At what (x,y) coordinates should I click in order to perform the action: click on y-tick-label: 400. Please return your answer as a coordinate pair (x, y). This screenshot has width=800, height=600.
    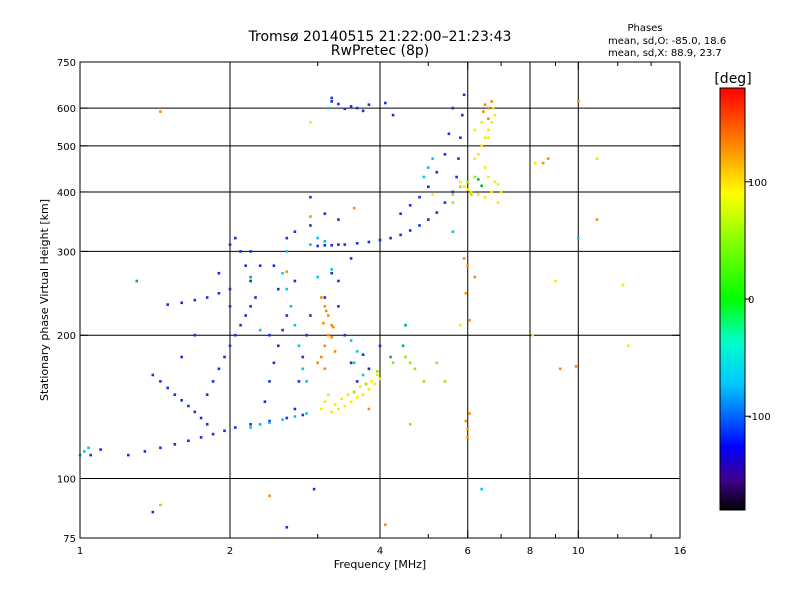
    Looking at the image, I should click on (66, 193).